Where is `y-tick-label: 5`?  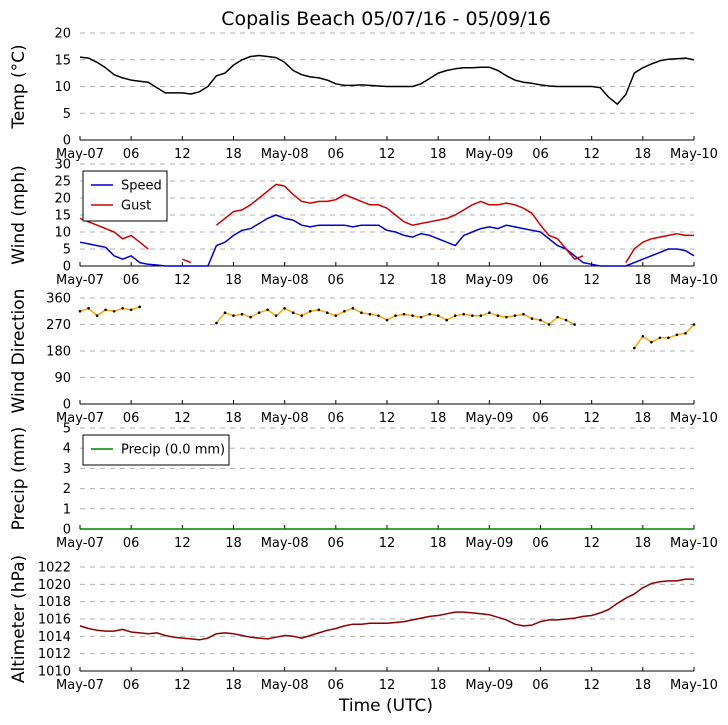 y-tick-label: 5 is located at coordinates (67, 114).